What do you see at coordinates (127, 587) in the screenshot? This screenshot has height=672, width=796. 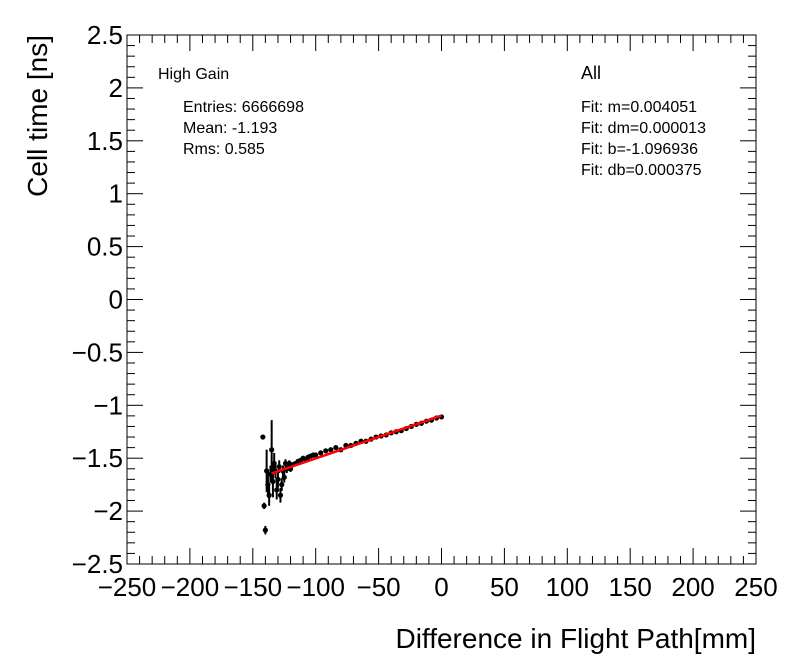 I see `x-tick-label: −250` at bounding box center [127, 587].